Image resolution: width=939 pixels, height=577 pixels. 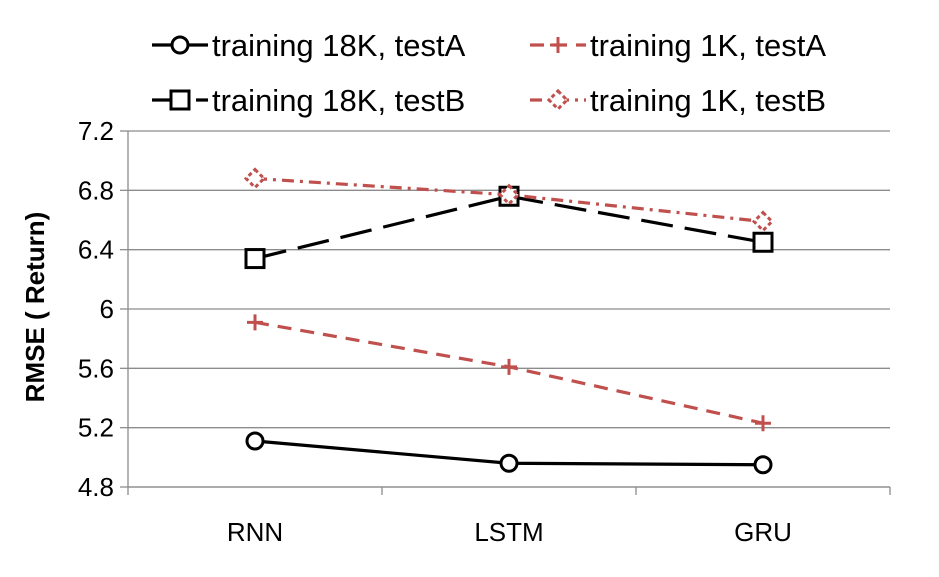 I want to click on y-tick-label: 6.4, so click(x=96, y=250).